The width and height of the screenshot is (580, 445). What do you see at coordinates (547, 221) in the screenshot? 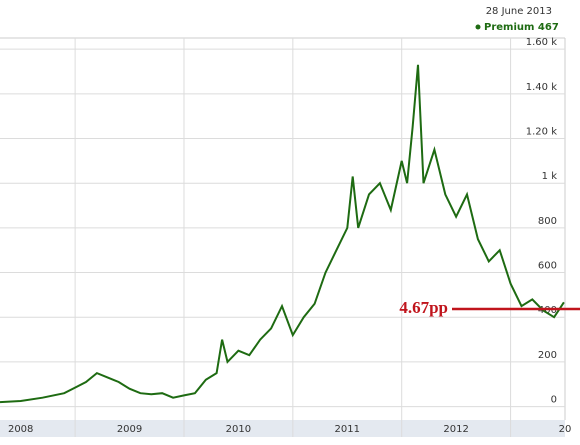
I see `y-tick-label: 800` at bounding box center [547, 221].